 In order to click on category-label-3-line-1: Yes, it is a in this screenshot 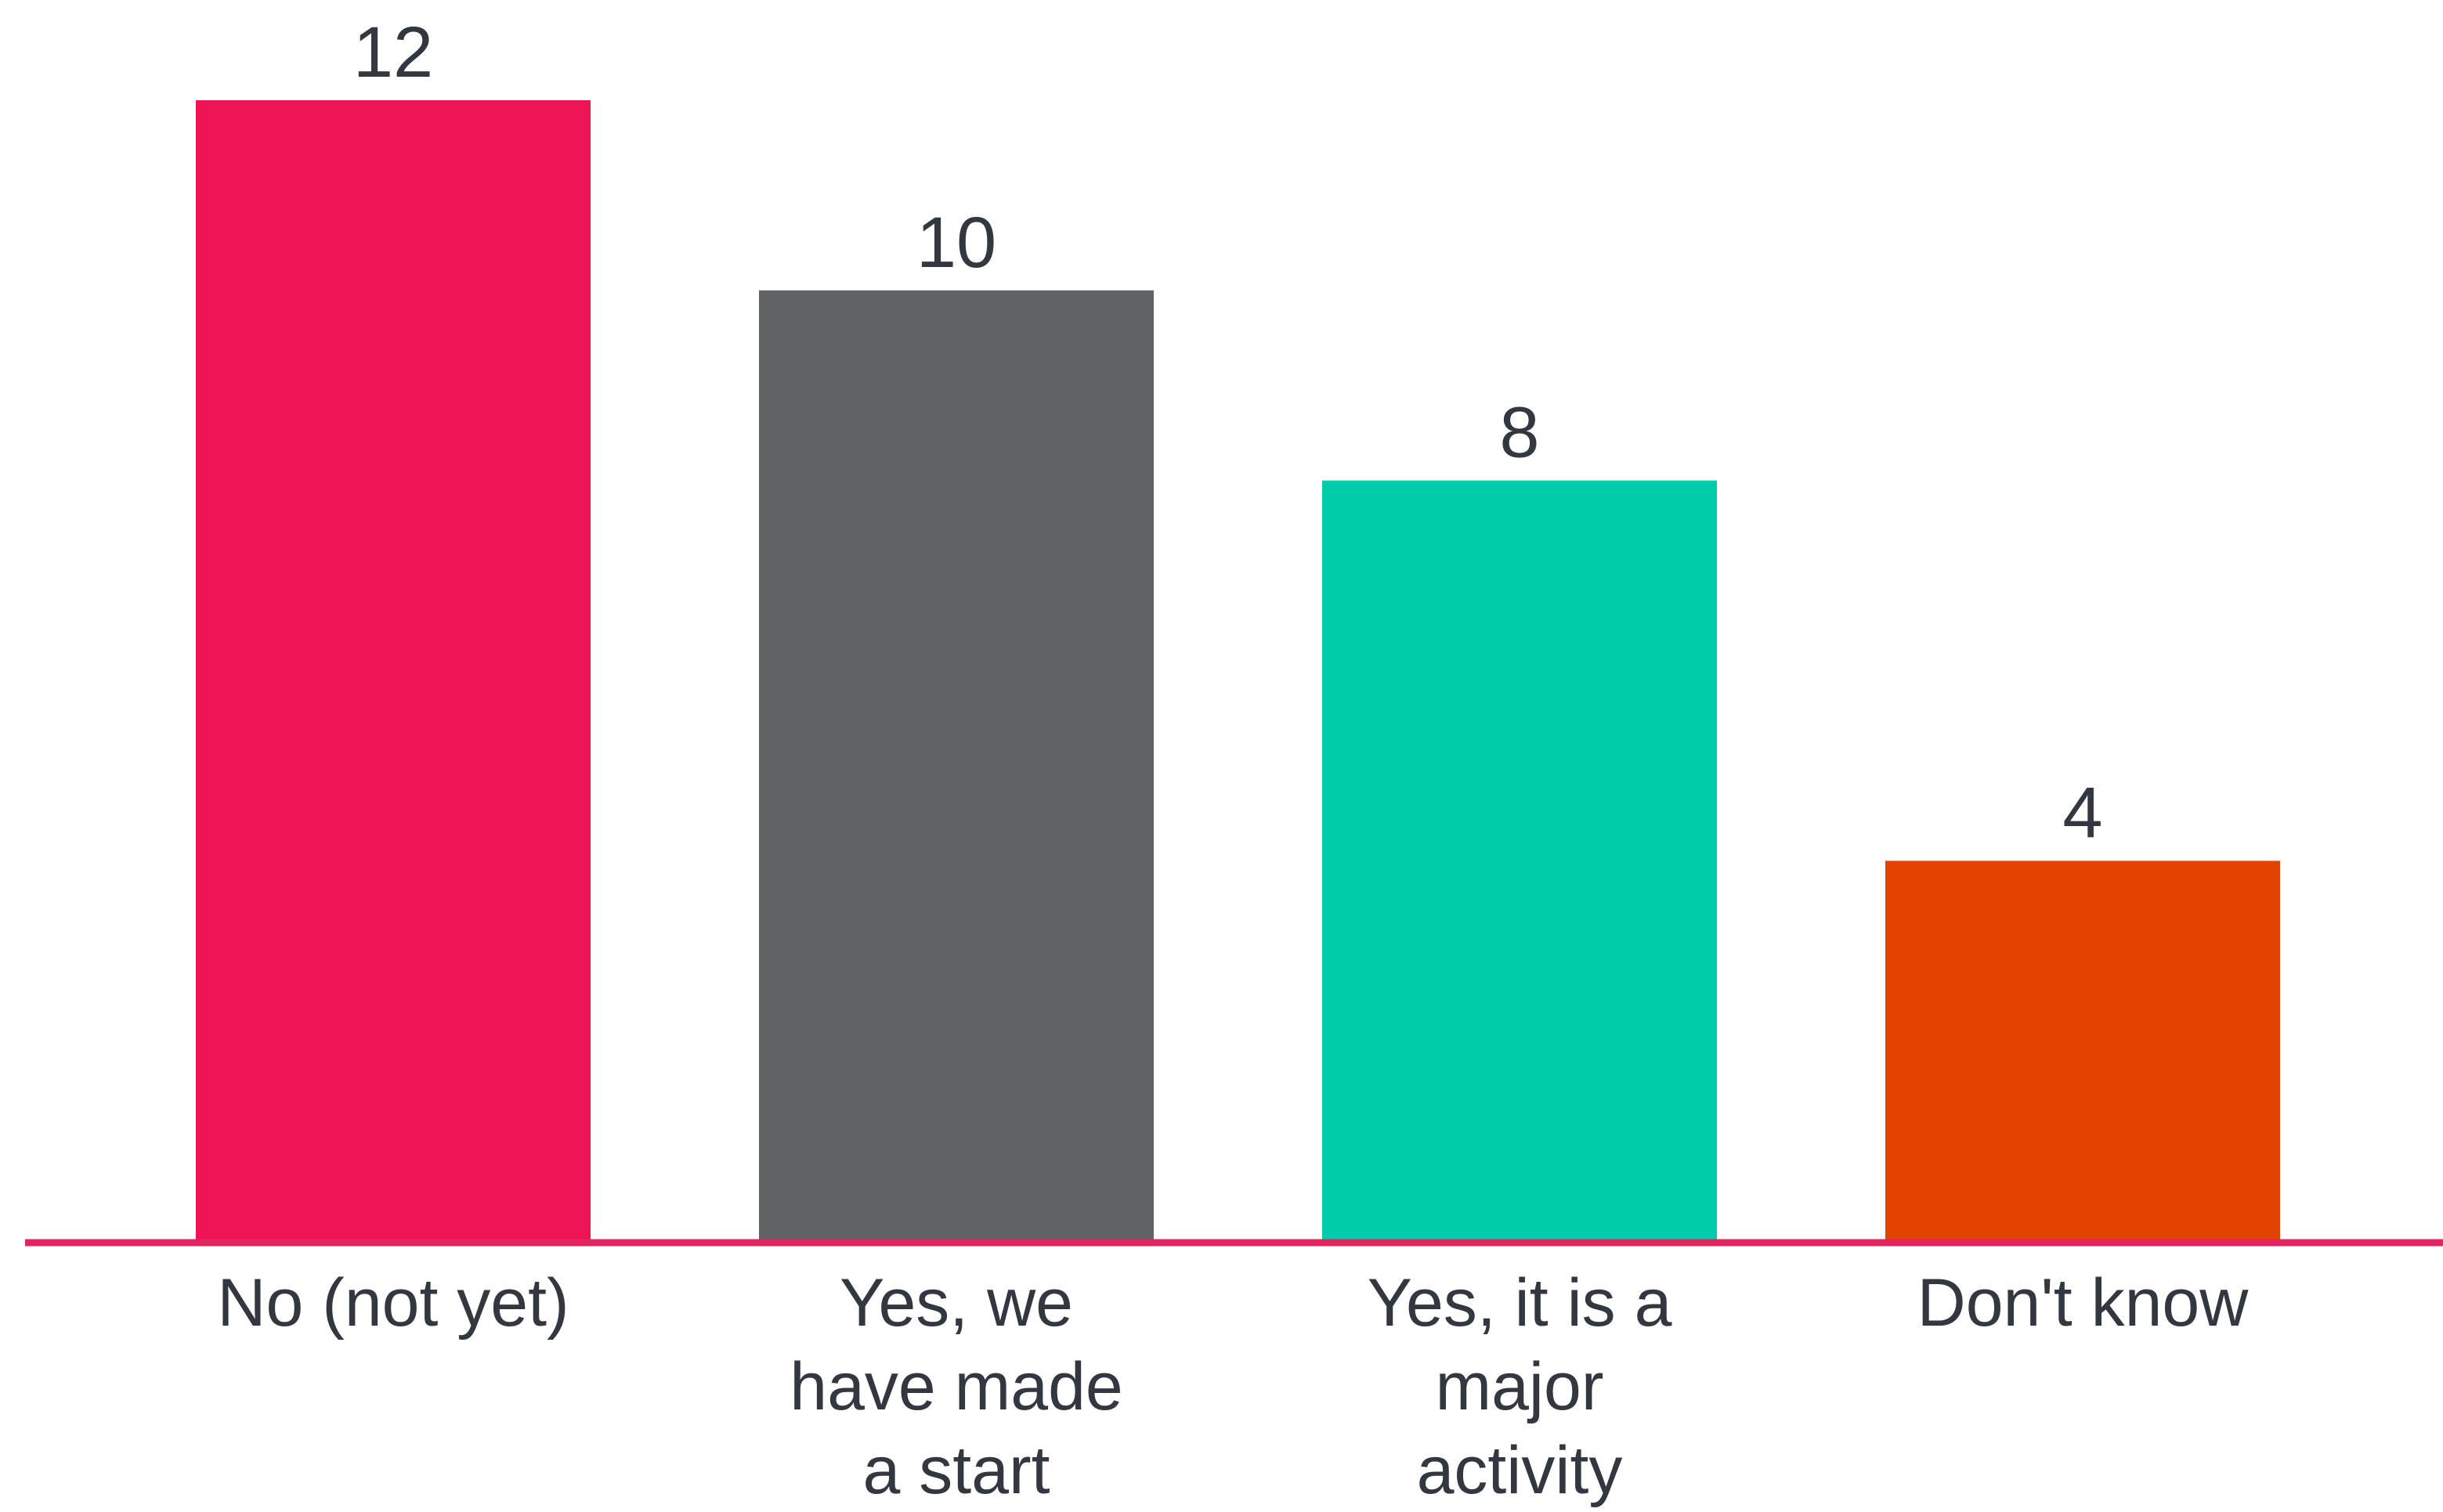, I will do `click(1520, 1303)`.